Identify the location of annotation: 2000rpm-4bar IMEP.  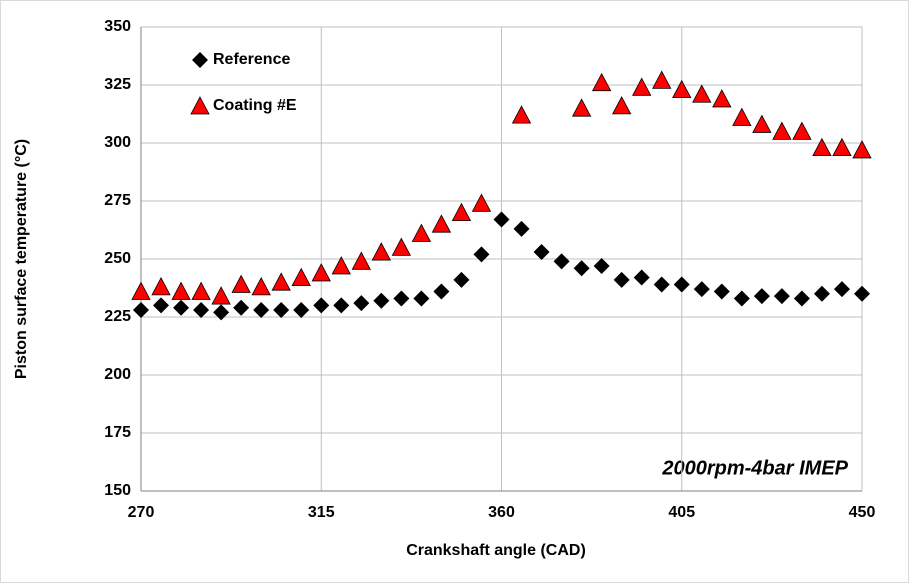
(754, 468).